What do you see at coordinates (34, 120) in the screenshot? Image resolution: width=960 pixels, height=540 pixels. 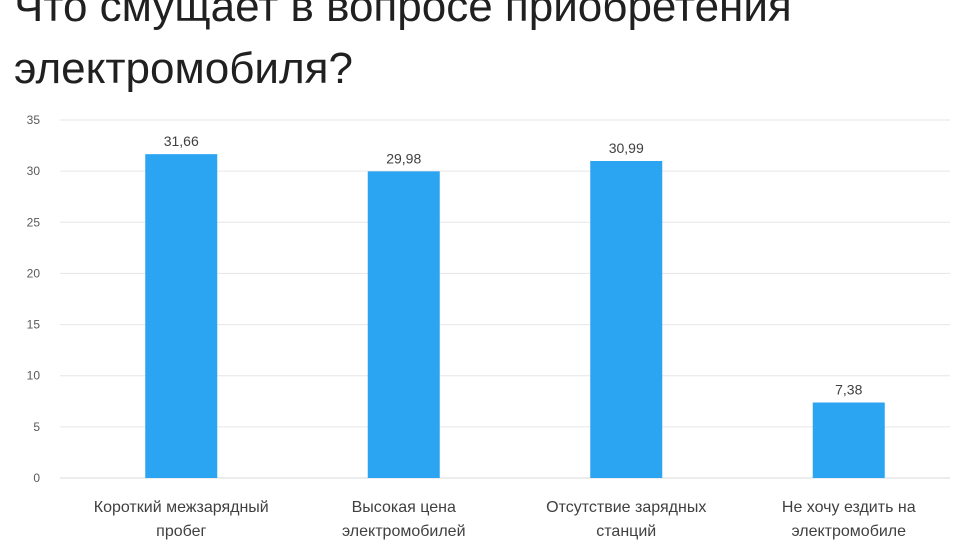 I see `y-tick-label: 35` at bounding box center [34, 120].